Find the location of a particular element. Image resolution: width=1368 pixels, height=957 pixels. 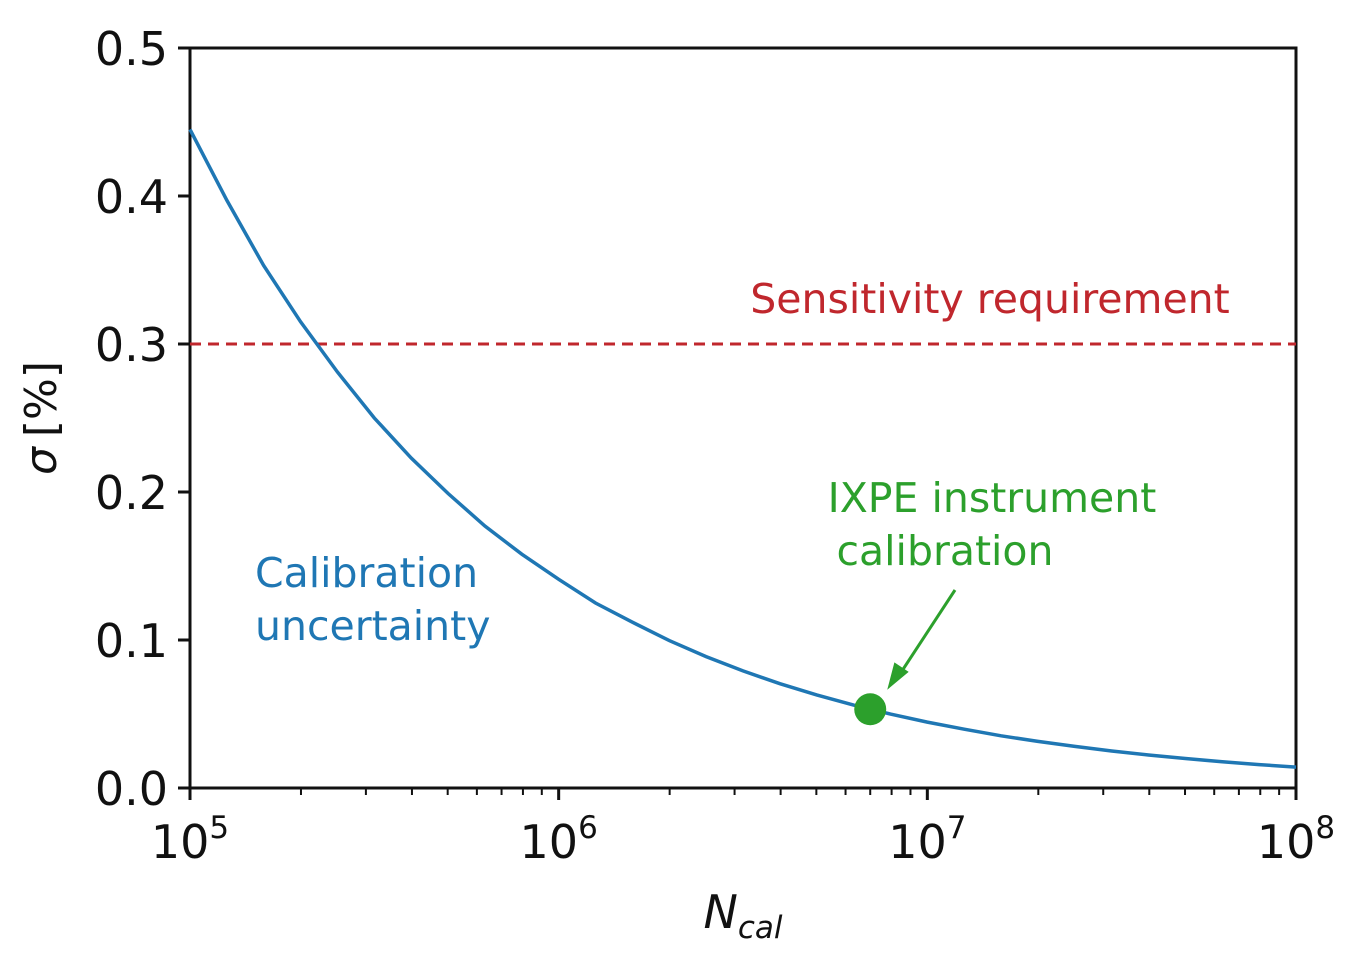

x-tick-label-3: 10⁸ is located at coordinates (1296, 839).